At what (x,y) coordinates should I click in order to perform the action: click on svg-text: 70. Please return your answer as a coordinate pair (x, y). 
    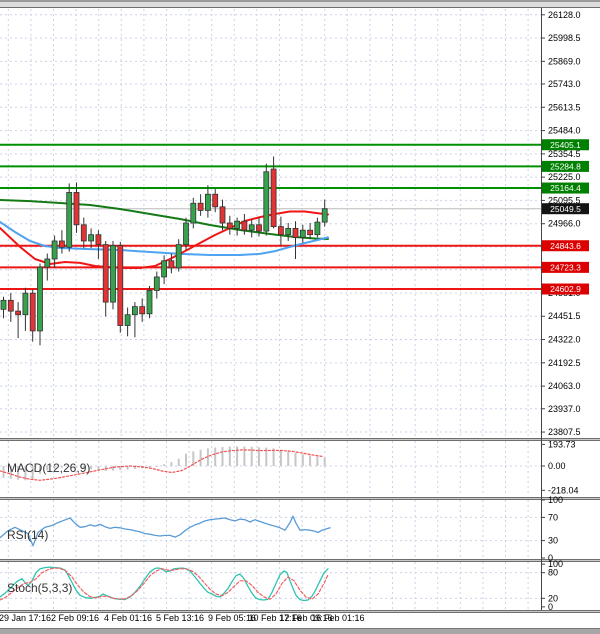
    Looking at the image, I should click on (553, 517).